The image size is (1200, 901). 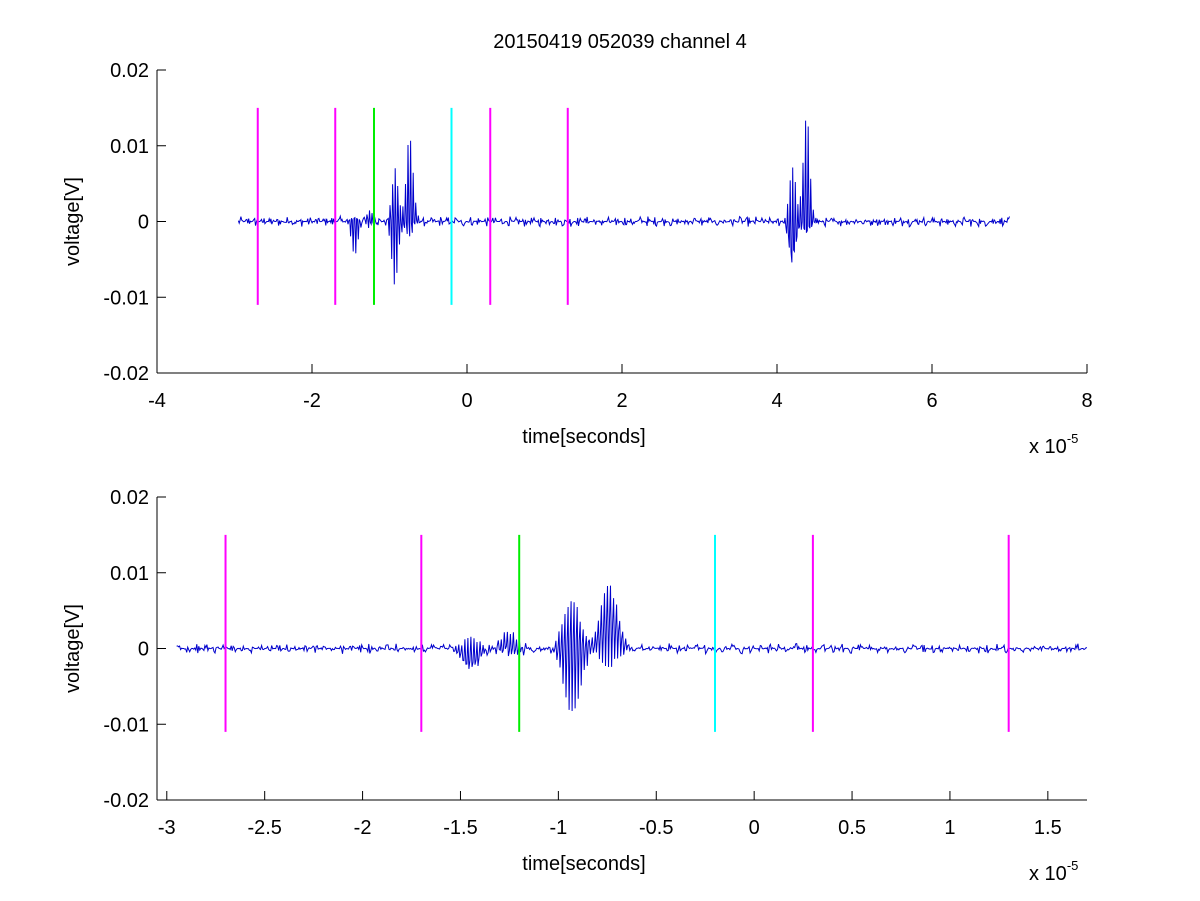 I want to click on bottom-x-tick-label: 0.5, so click(x=852, y=828).